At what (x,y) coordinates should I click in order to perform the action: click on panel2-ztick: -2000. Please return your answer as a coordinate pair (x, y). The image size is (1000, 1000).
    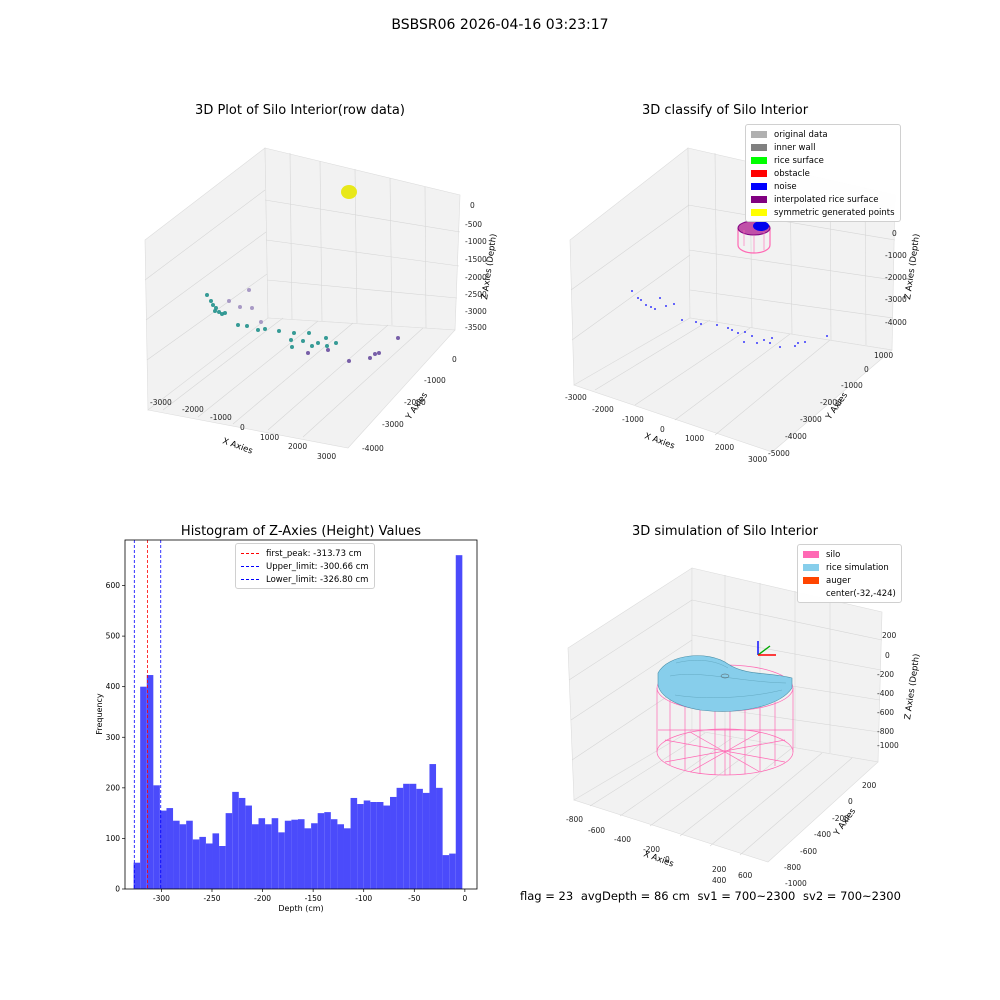
    Looking at the image, I should click on (896, 277).